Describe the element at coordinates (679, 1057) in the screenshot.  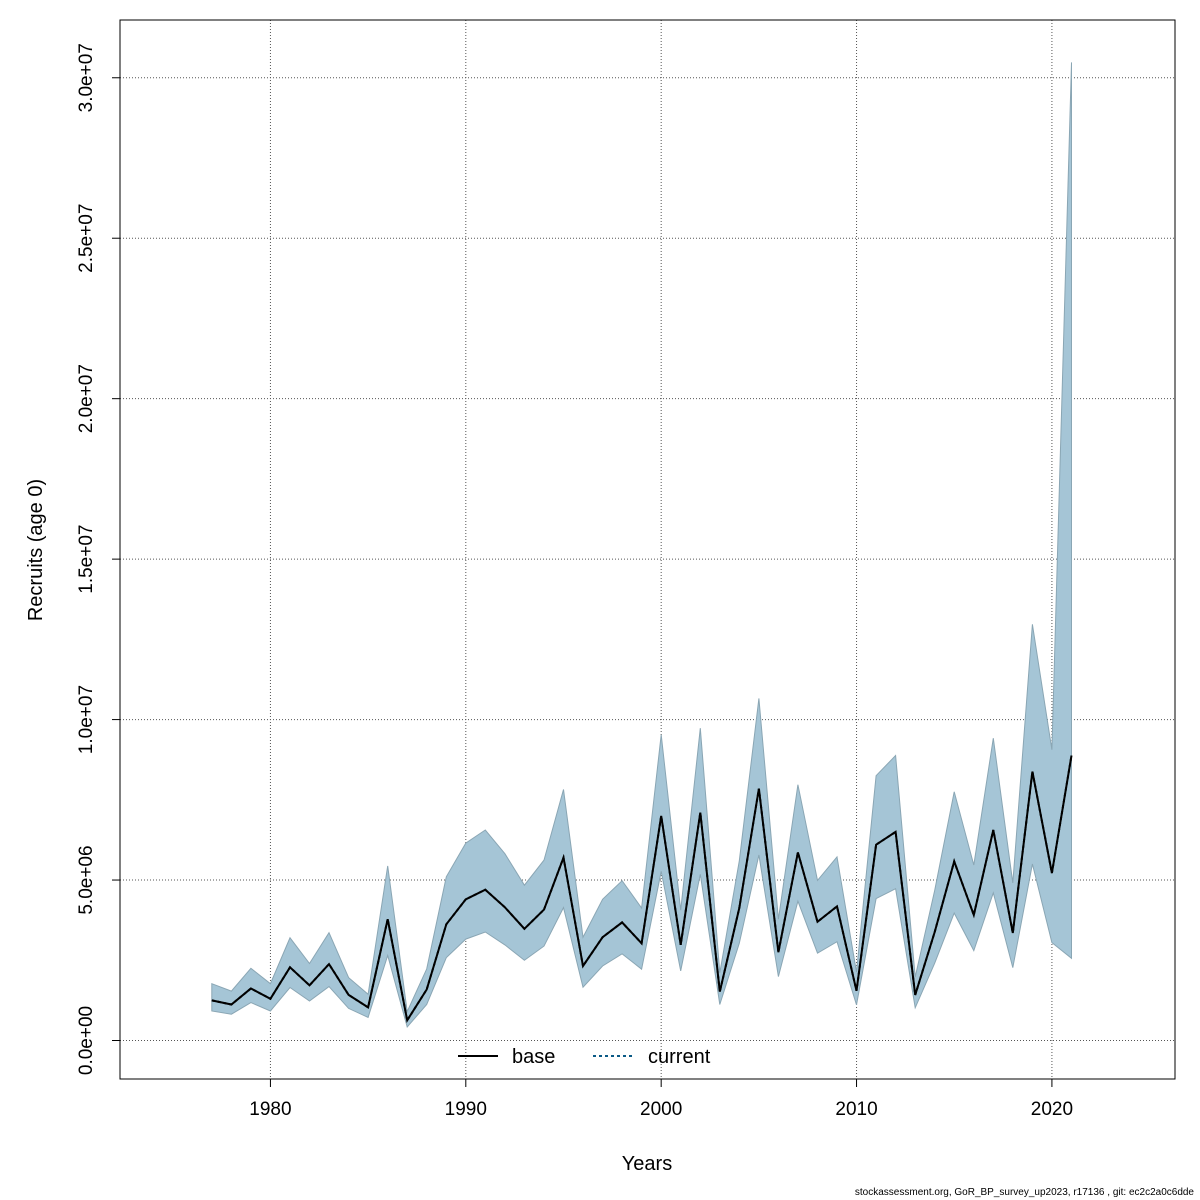
I see `legend-current-label: current` at that location.